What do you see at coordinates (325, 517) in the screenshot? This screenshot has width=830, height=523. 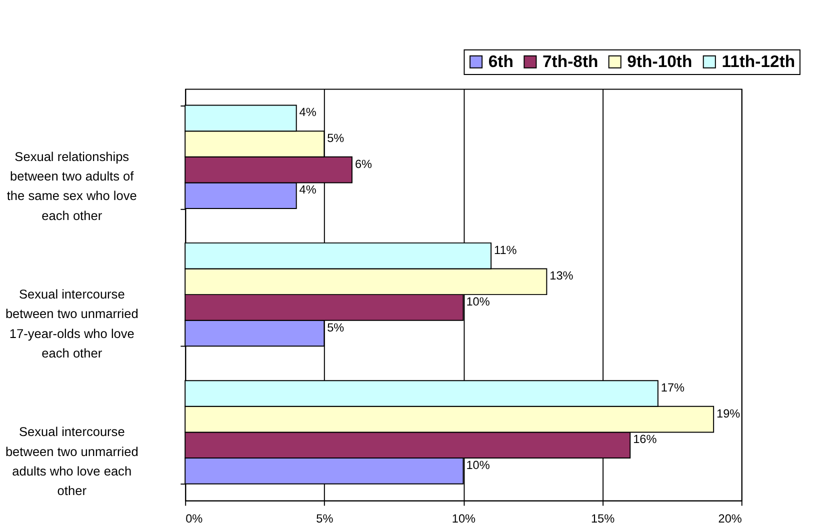 I see `x-tick-label: 5%` at bounding box center [325, 517].